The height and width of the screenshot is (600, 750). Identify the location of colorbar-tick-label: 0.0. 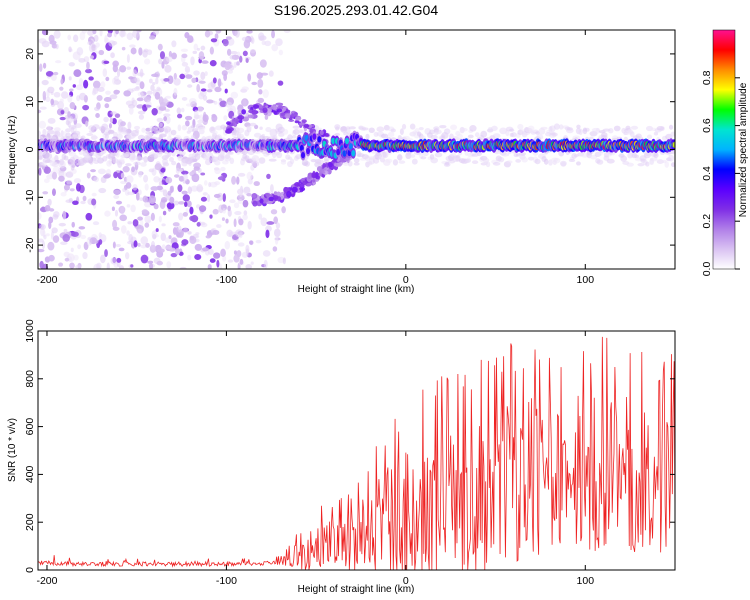
(707, 269).